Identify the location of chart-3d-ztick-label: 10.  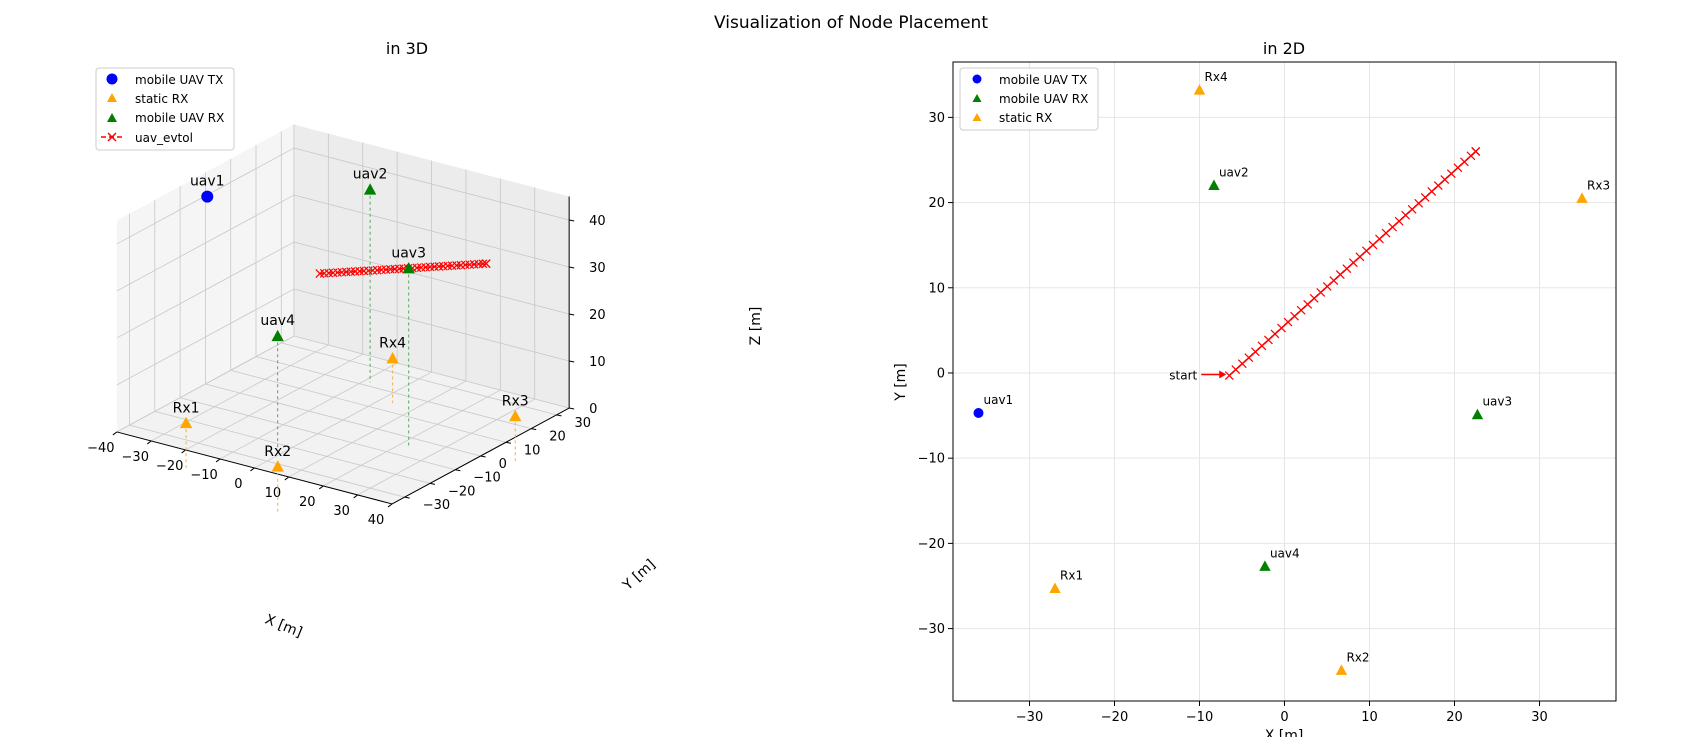
(597, 362).